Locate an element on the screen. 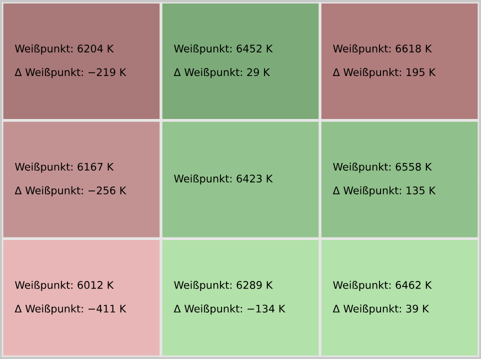 The height and width of the screenshot is (359, 481). data-label: Weißpunkt: 6167 K is located at coordinates (64, 167).